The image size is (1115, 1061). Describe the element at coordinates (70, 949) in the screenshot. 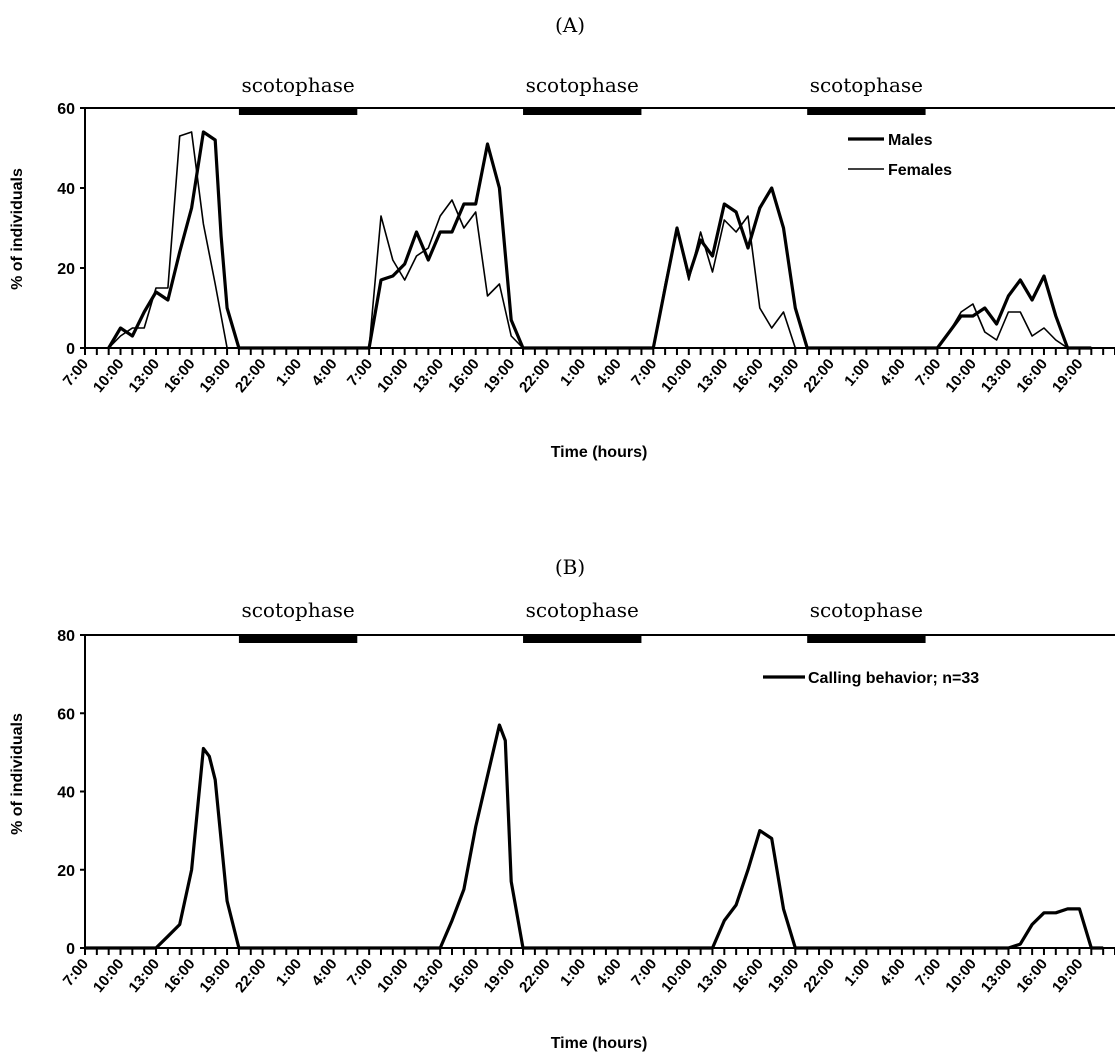

I see `panel-b-y-tick-label: 0` at that location.